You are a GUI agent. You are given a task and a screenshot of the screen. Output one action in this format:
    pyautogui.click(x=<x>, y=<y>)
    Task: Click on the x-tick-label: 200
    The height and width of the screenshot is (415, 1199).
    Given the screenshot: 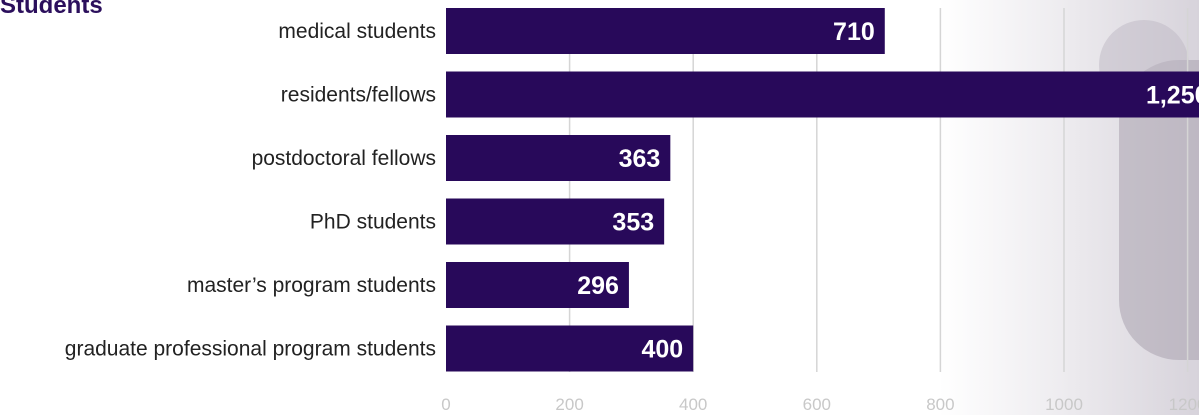 What is the action you would take?
    pyautogui.click(x=569, y=404)
    